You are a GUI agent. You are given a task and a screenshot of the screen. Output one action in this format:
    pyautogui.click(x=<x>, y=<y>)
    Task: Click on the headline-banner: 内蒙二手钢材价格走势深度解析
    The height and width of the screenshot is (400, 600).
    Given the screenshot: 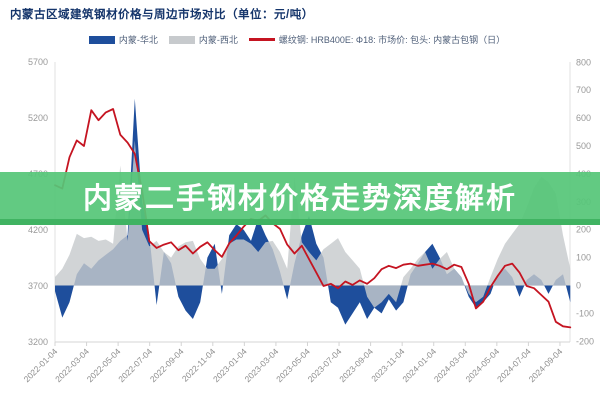 What is the action you would take?
    pyautogui.click(x=300, y=198)
    